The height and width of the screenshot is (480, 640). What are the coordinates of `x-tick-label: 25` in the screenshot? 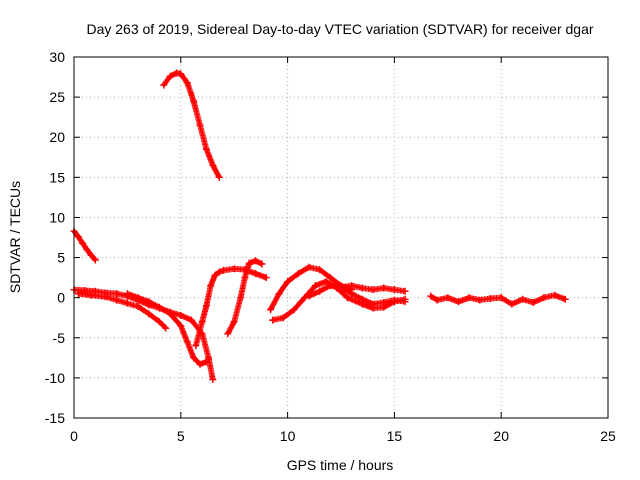 It's located at (608, 436).